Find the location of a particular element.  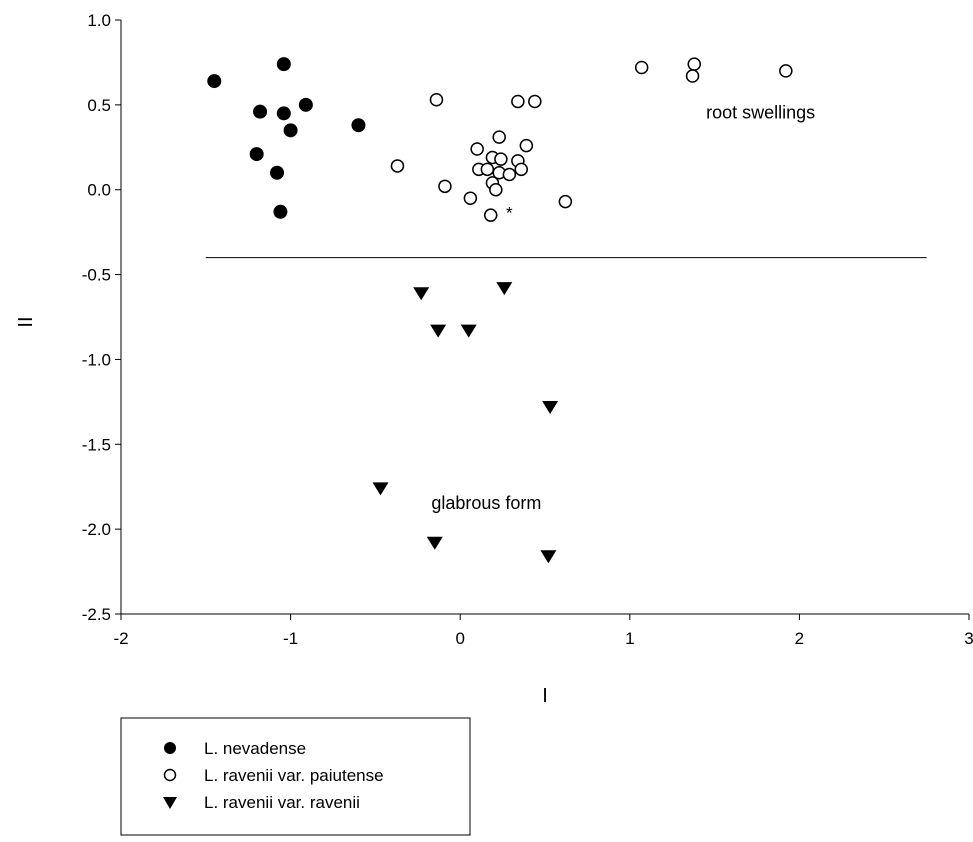

annotation-label: root swellings is located at coordinates (760, 112).